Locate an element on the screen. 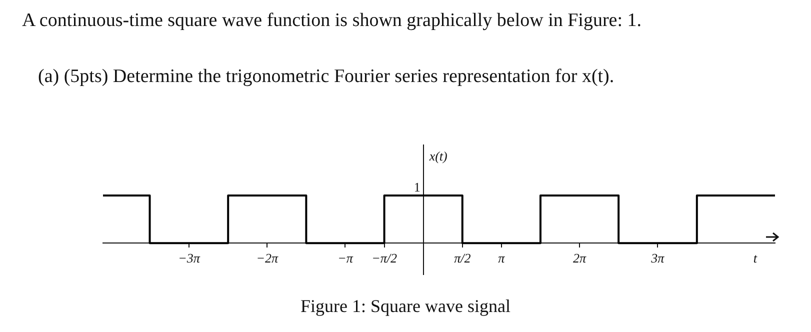 Image resolution: width=811 pixels, height=332 pixels. x-tick-label: −2π is located at coordinates (267, 258).